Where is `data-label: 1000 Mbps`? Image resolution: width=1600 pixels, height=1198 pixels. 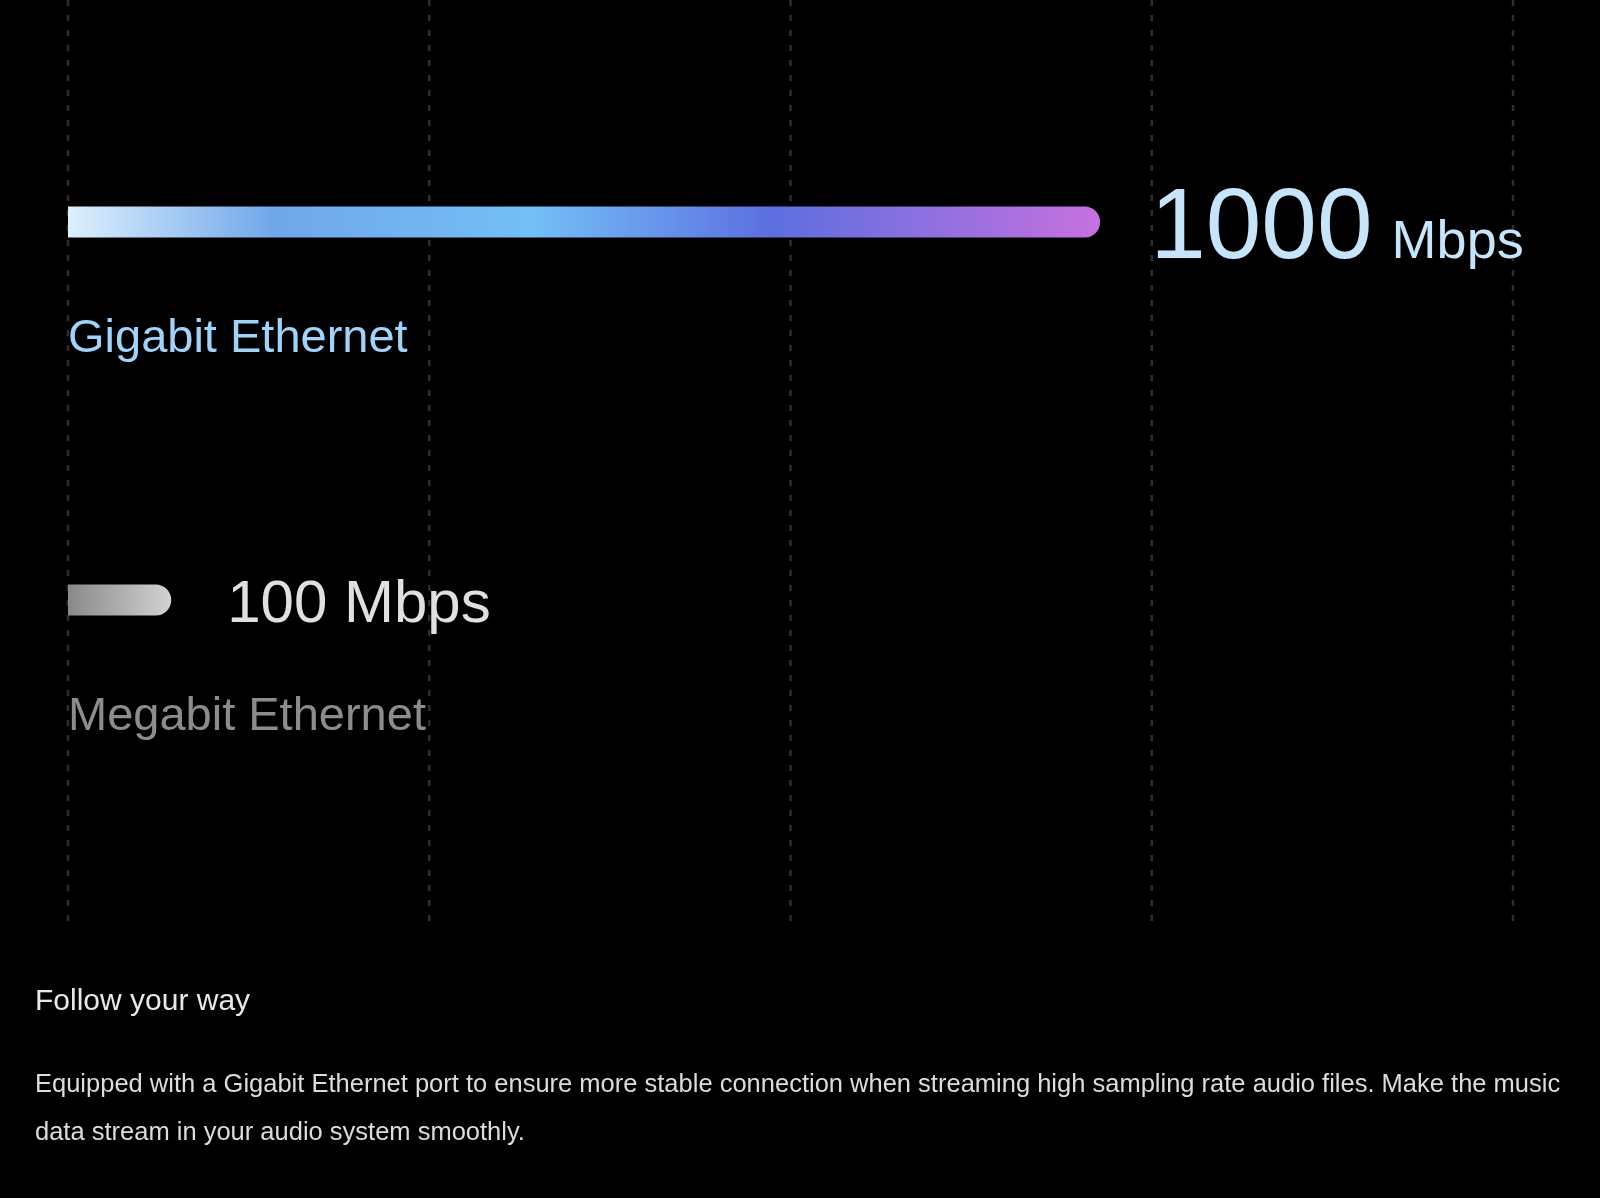
data-label: 1000 Mbps is located at coordinates (1337, 223).